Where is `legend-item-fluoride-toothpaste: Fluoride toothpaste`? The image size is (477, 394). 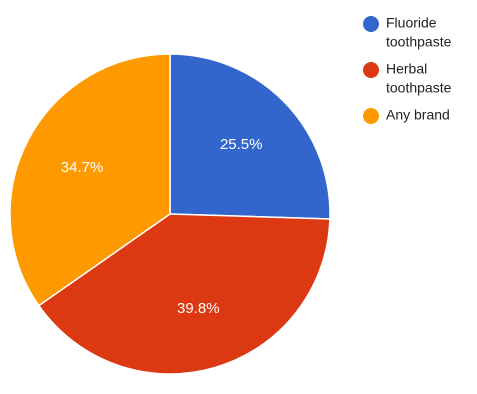
legend-item-fluoride-toothpaste: Fluoride toothpaste is located at coordinates (407, 32).